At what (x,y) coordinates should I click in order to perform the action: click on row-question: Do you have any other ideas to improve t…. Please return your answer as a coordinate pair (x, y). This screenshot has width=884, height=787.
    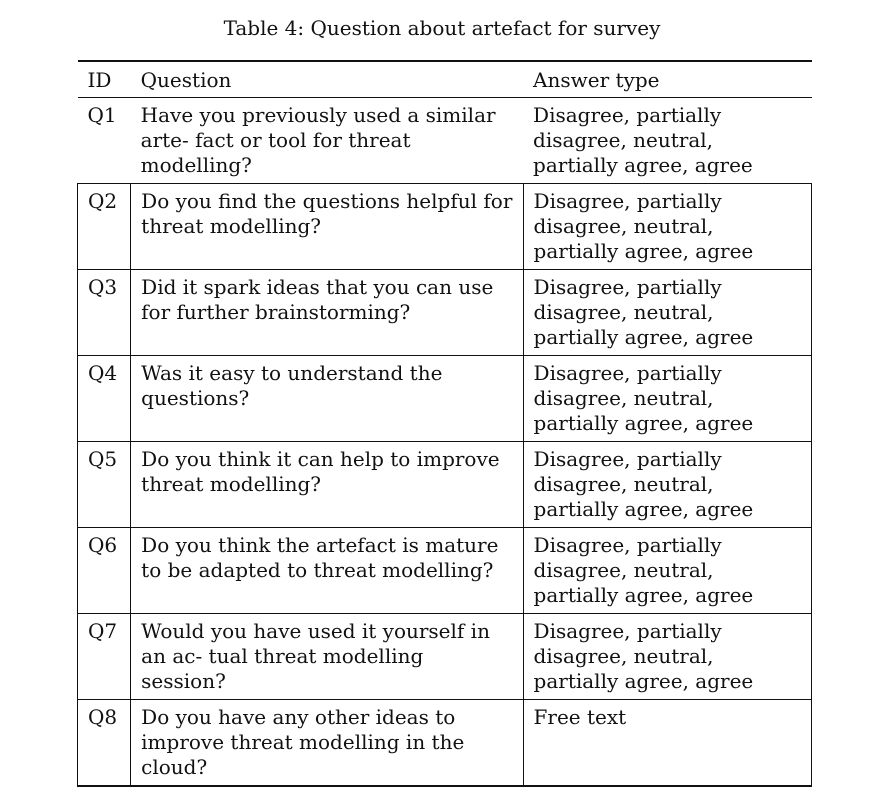
    Looking at the image, I should click on (327, 742).